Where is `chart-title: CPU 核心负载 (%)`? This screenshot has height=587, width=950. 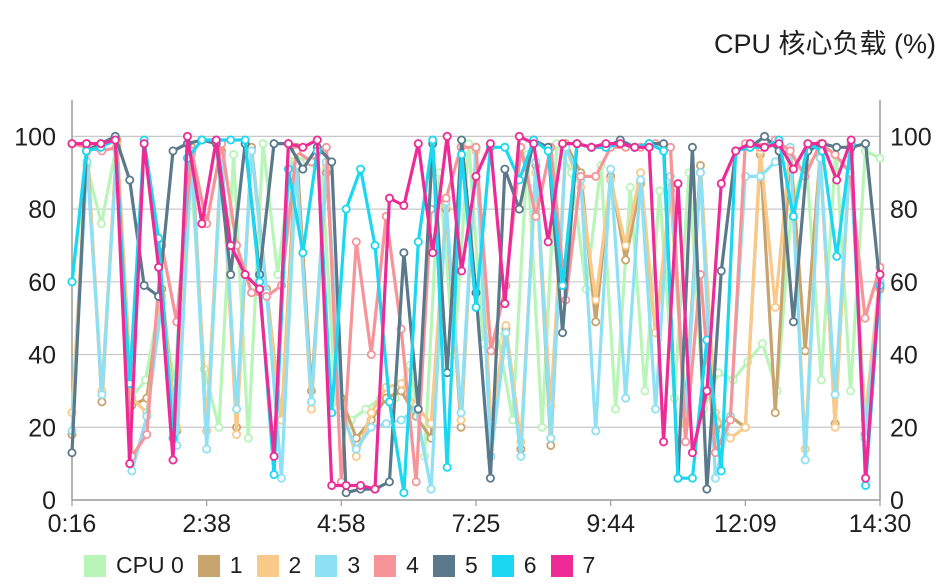
chart-title: CPU 核心负载 (%) is located at coordinates (825, 44).